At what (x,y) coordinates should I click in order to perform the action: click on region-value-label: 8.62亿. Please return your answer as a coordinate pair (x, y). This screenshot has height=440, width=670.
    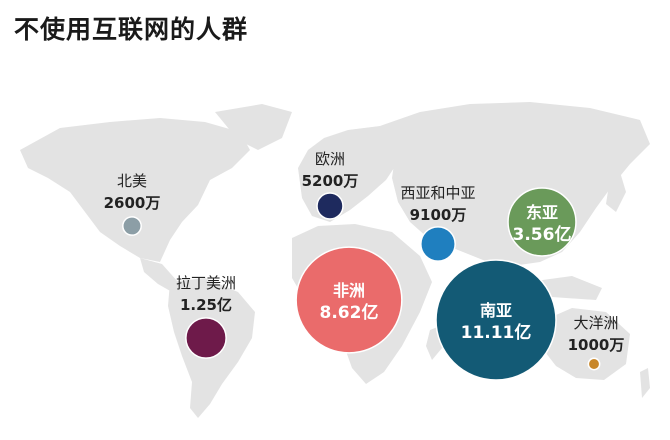
    Looking at the image, I should click on (349, 312).